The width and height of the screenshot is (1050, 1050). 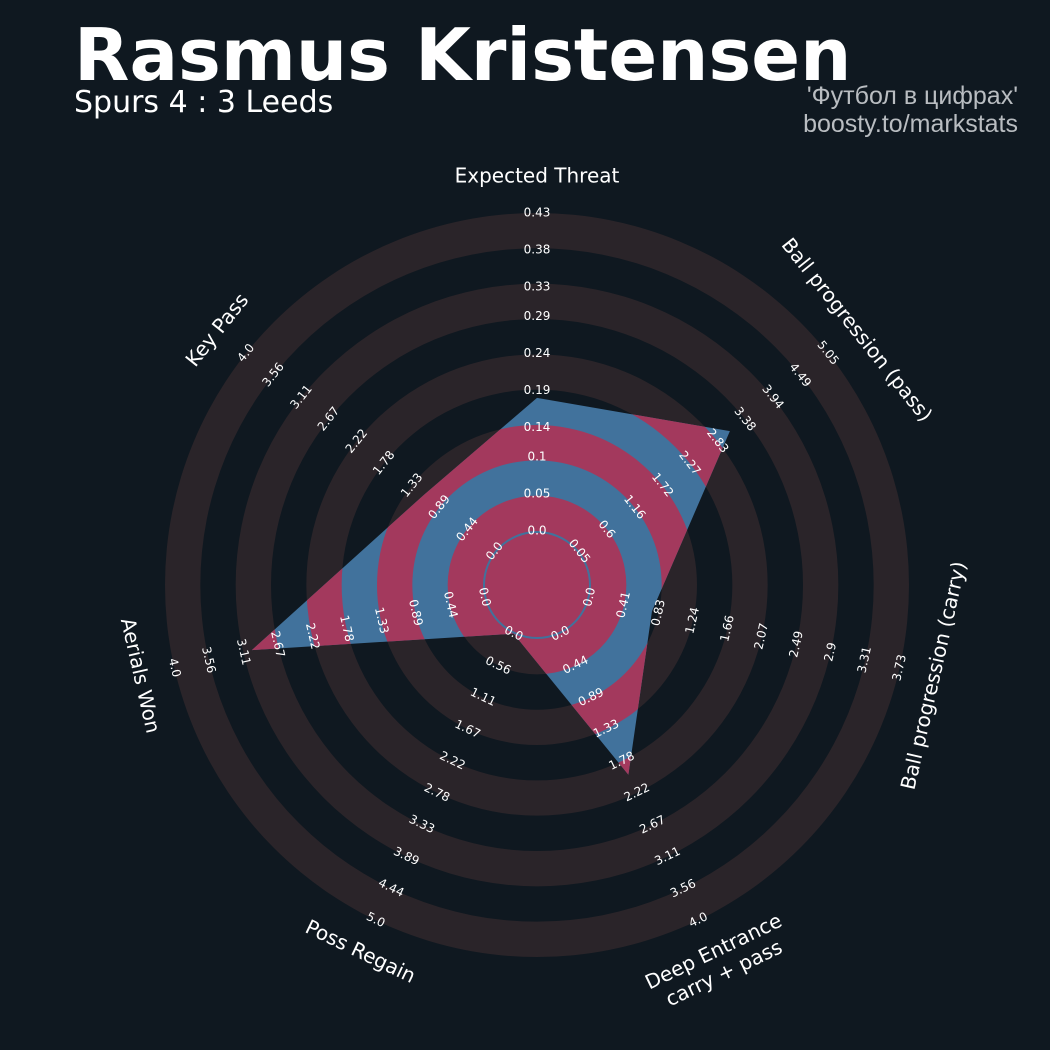 I want to click on tick-label: 2.49, so click(x=796, y=644).